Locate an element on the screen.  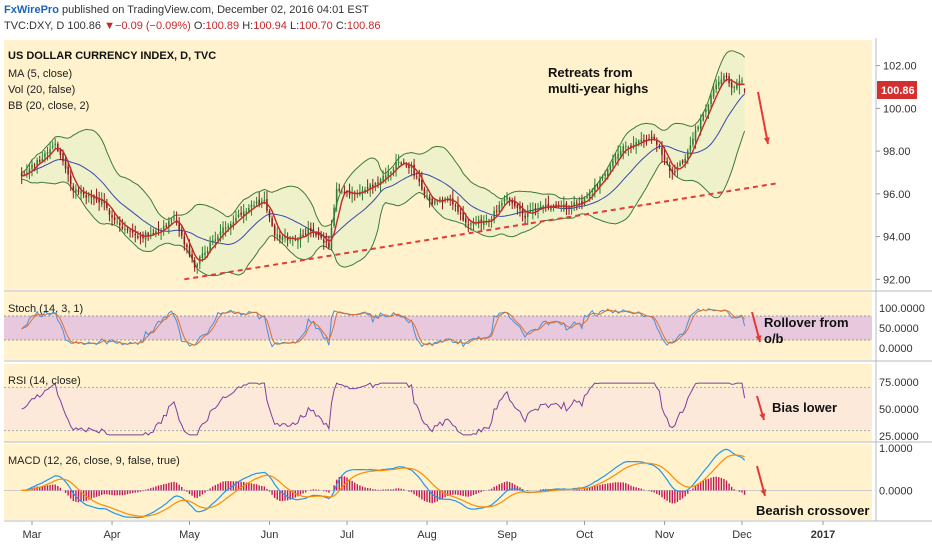
price-legend-item: Vol (20, false) is located at coordinates (41, 90).